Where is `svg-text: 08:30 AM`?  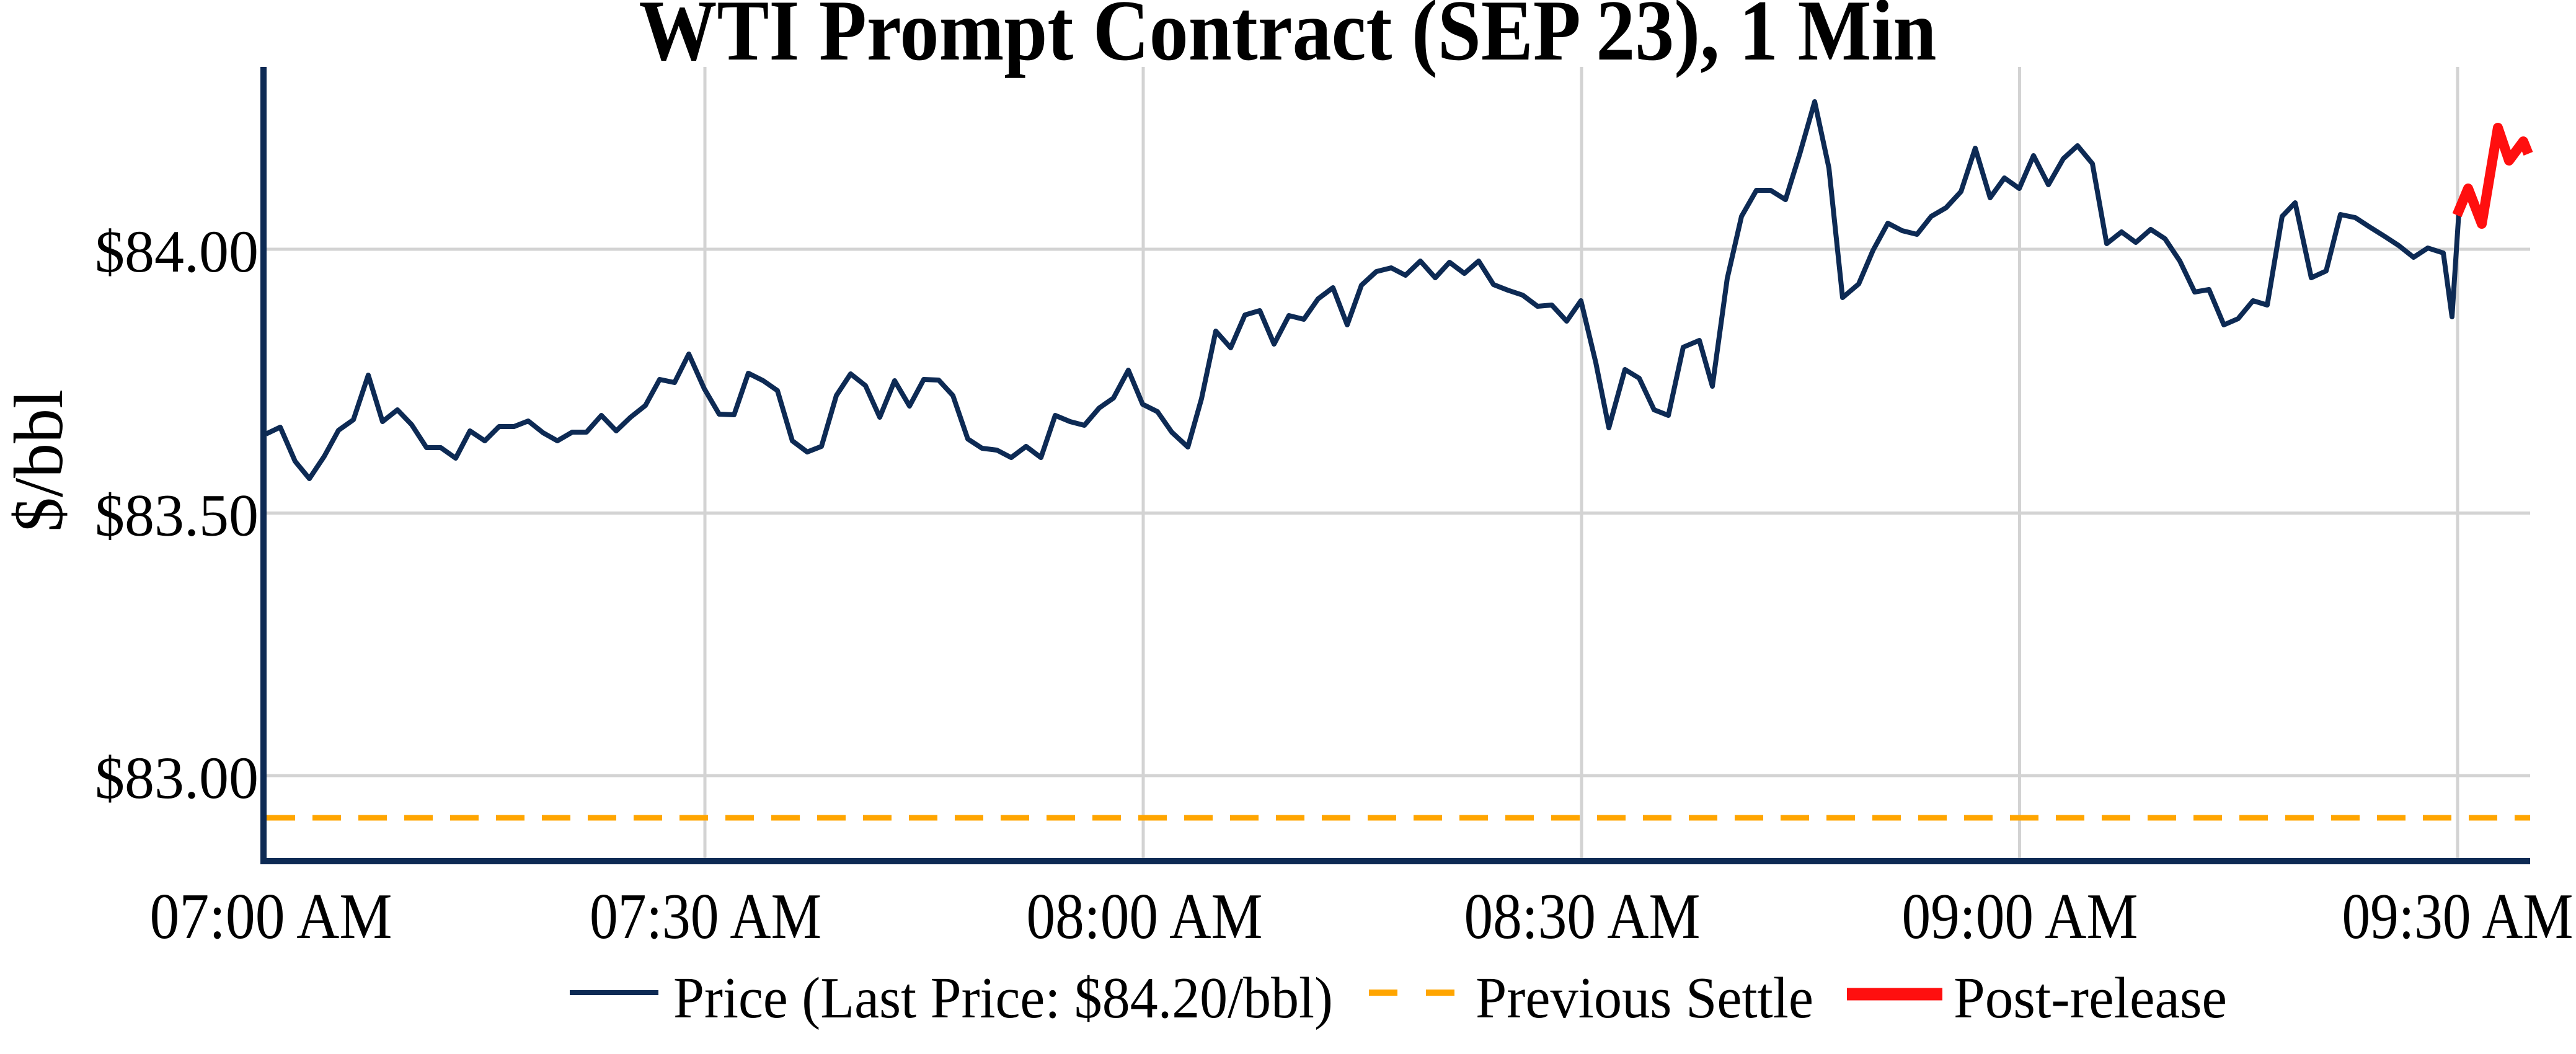
svg-text: 08:30 AM is located at coordinates (1582, 916).